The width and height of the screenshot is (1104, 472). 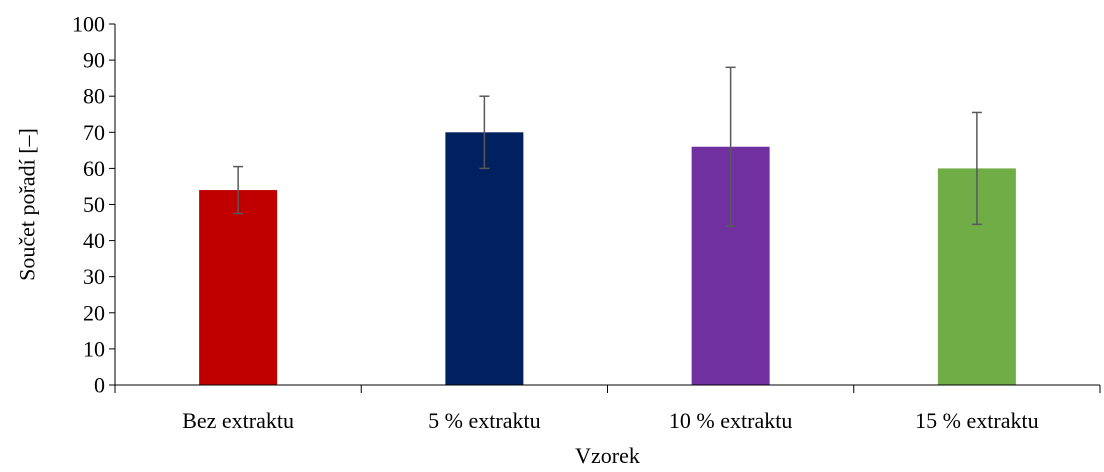 What do you see at coordinates (607, 389) in the screenshot?
I see `x-axis-ticks` at bounding box center [607, 389].